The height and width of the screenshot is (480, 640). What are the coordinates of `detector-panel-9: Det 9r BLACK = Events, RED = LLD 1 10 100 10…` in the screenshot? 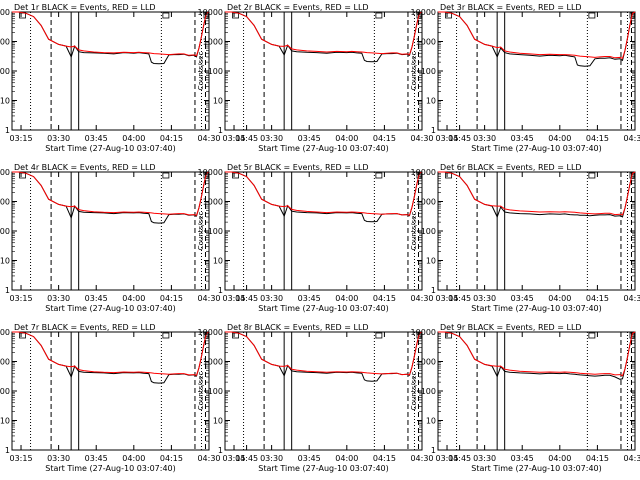 It's located at (525, 398).